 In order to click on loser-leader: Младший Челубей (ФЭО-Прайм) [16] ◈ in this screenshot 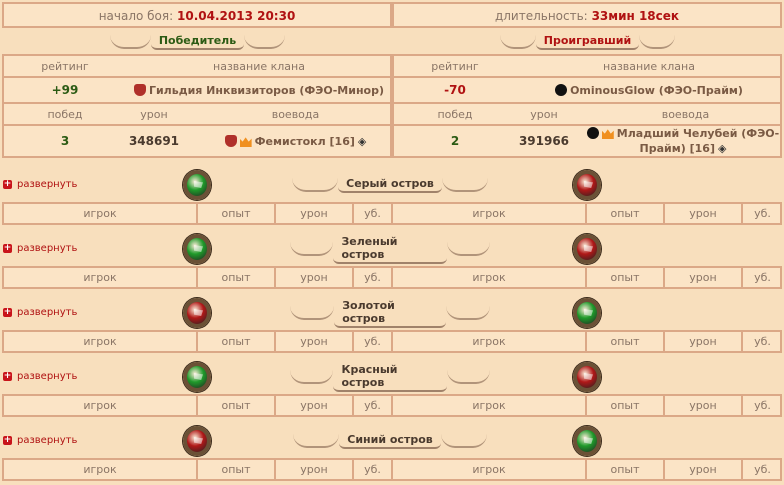, I will do `click(683, 141)`.